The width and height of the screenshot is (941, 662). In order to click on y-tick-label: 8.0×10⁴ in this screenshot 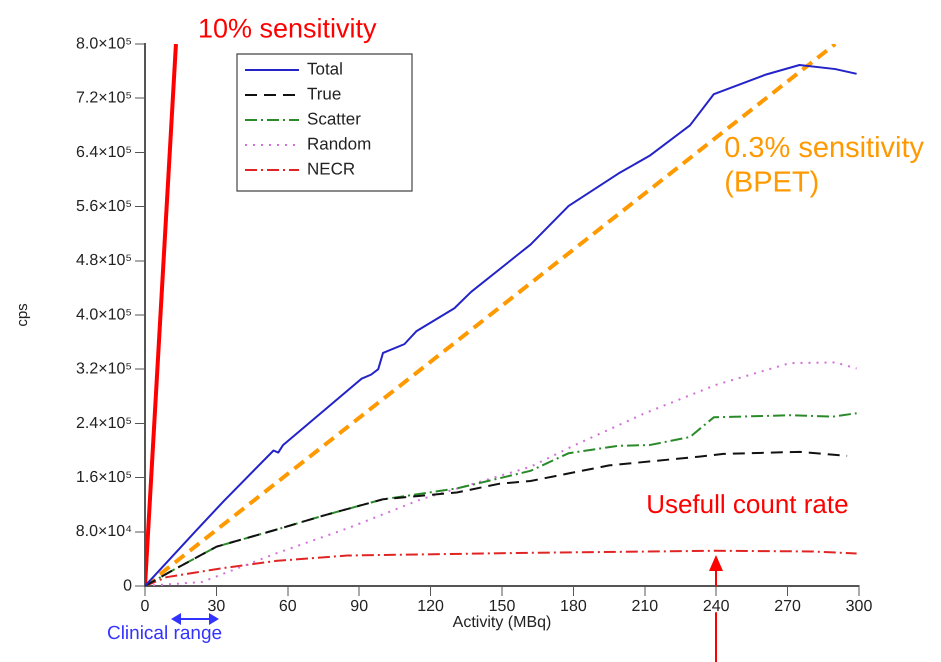, I will do `click(104, 531)`.